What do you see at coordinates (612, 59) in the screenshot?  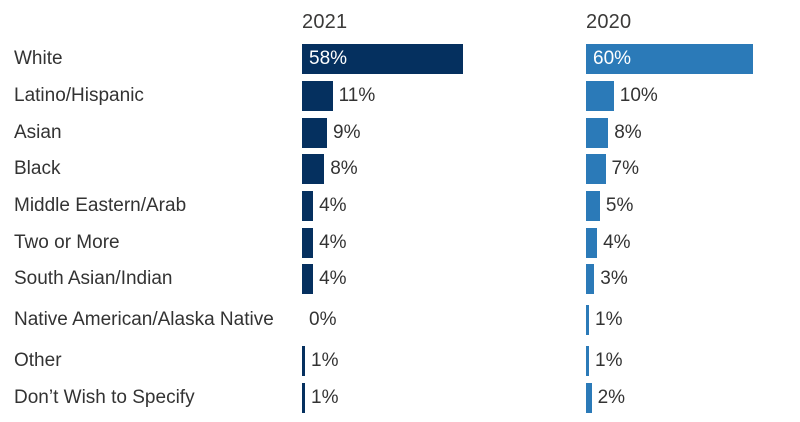 I see `value-label-2020: 60%` at bounding box center [612, 59].